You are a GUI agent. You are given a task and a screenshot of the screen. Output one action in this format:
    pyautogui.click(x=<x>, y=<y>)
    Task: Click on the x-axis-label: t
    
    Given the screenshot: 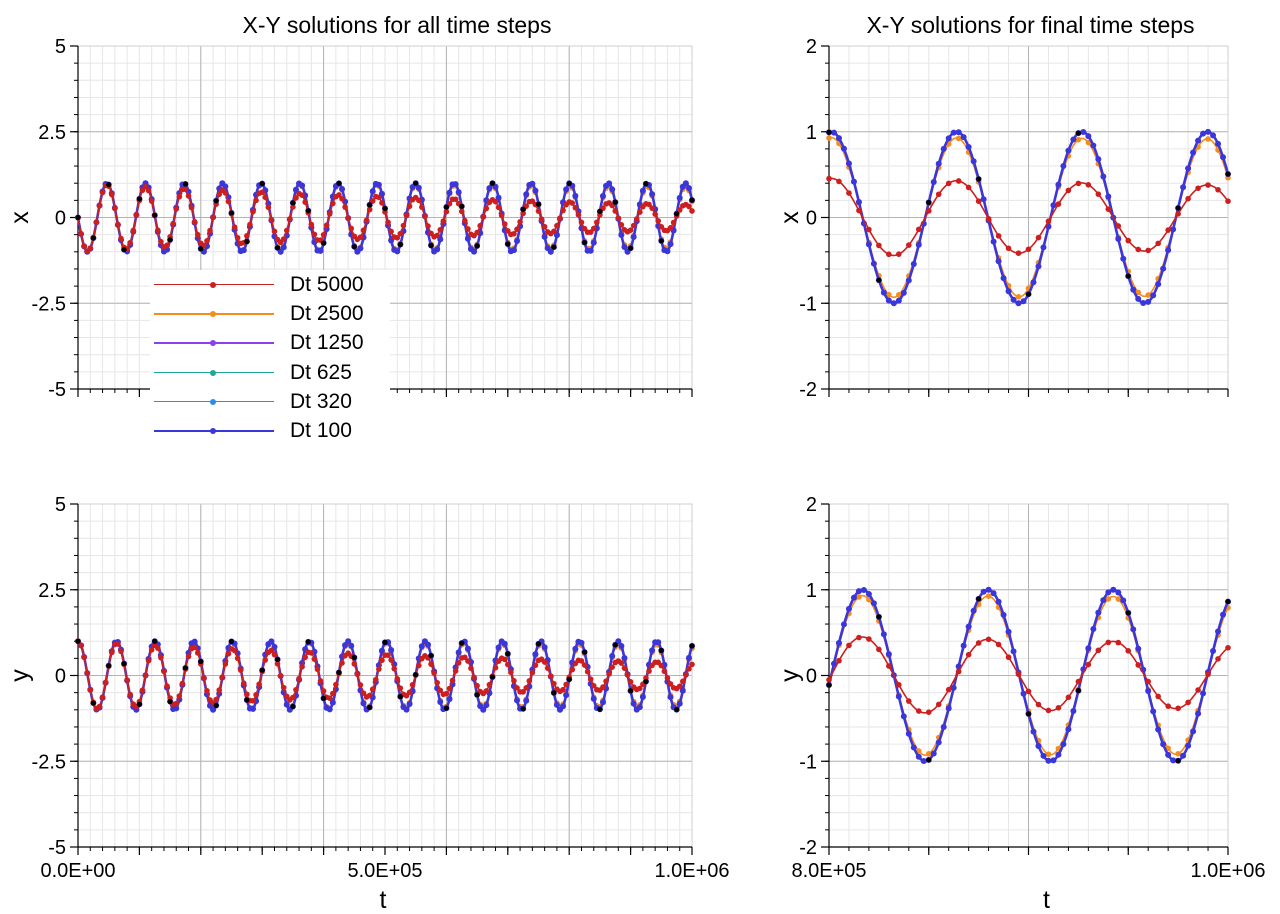 What is the action you would take?
    pyautogui.click(x=383, y=900)
    